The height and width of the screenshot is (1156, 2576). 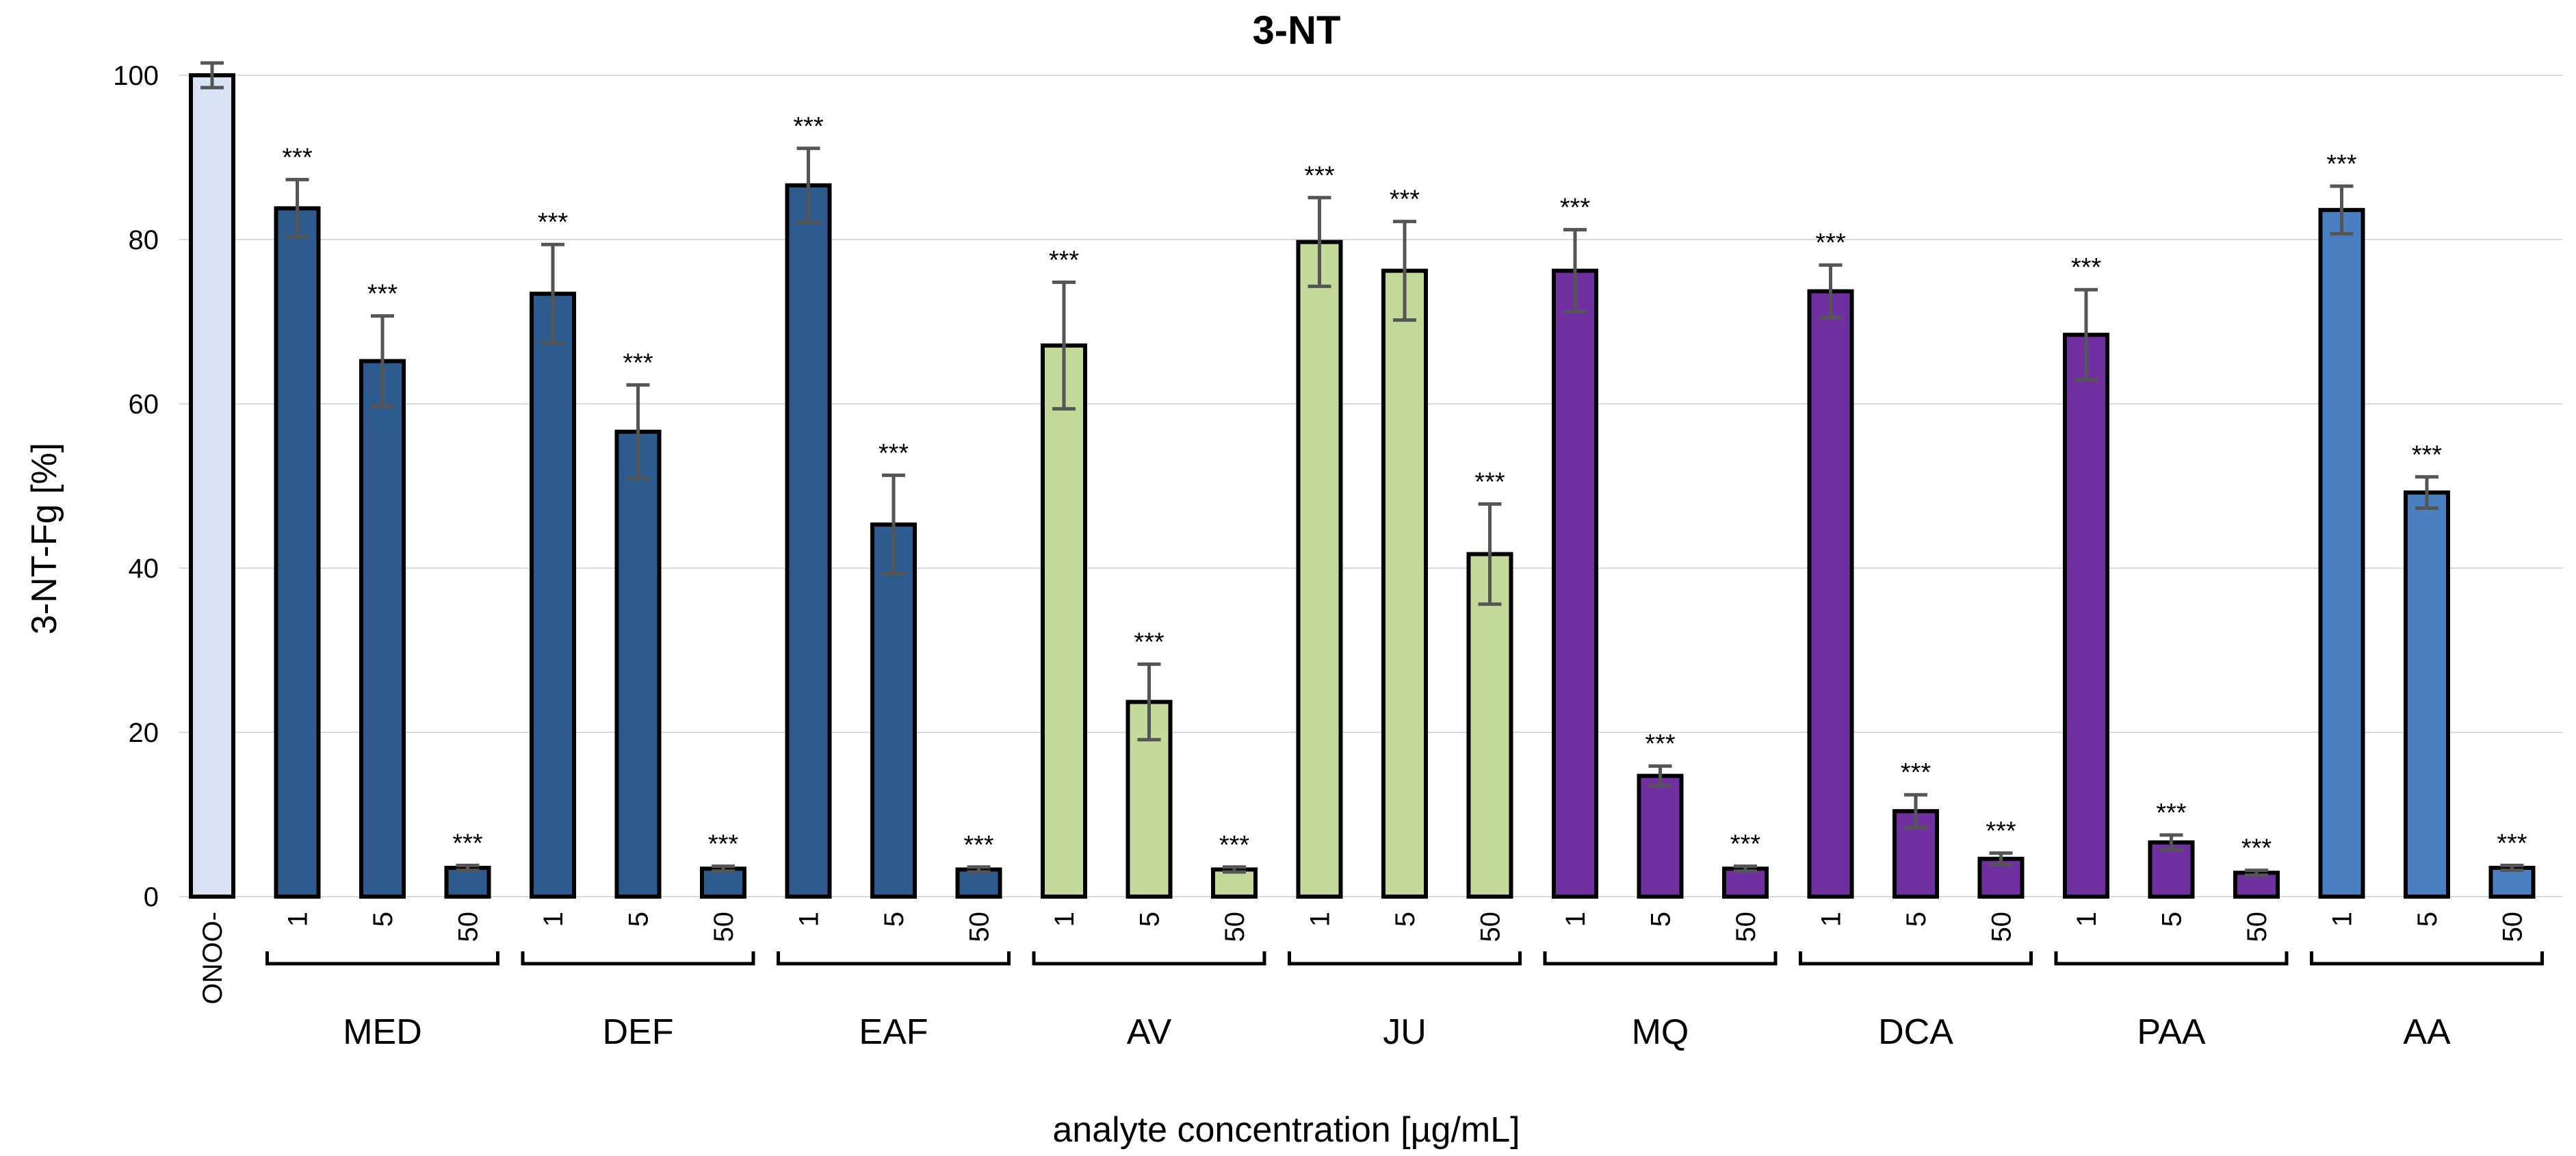 What do you see at coordinates (144, 240) in the screenshot?
I see `y-tick-label: 80` at bounding box center [144, 240].